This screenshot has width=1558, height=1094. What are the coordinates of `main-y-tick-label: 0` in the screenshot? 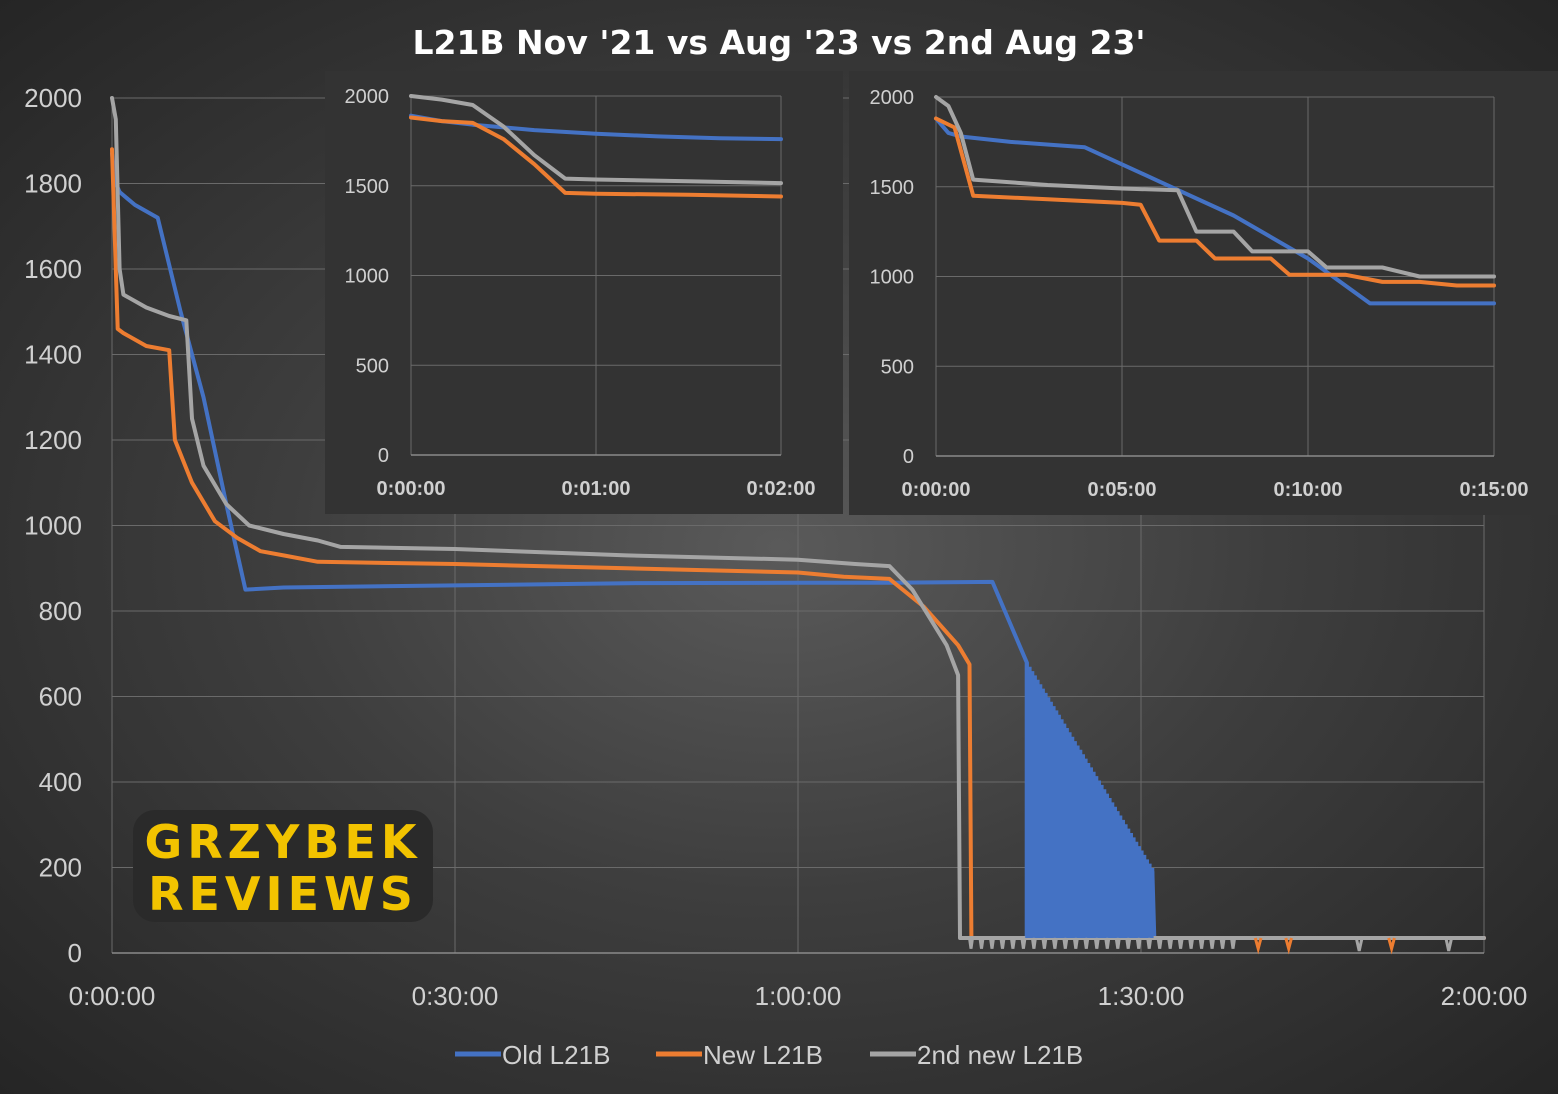 It's located at (75, 953).